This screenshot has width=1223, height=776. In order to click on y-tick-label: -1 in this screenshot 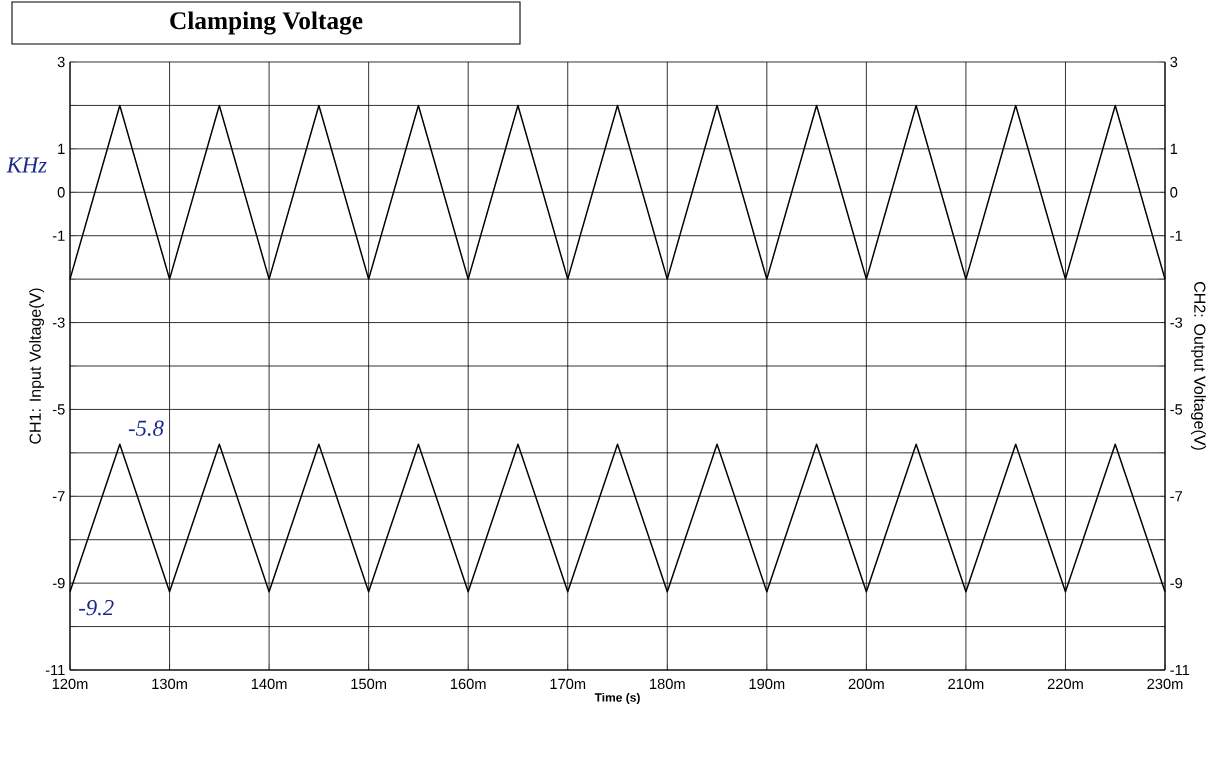, I will do `click(58, 235)`.